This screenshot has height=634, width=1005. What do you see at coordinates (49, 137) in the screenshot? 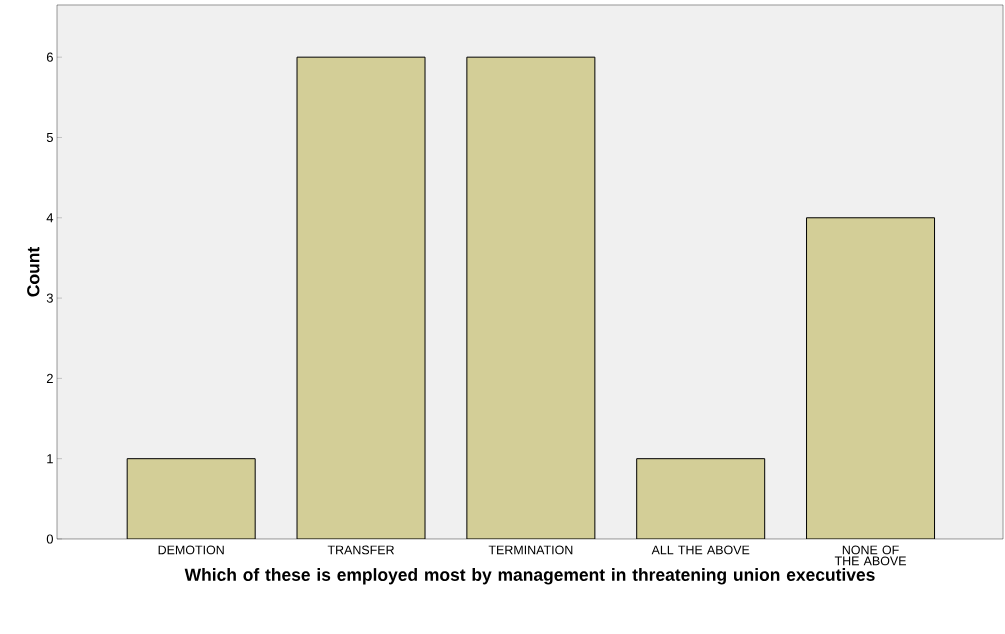
I see `y-tick-label: 5` at bounding box center [49, 137].